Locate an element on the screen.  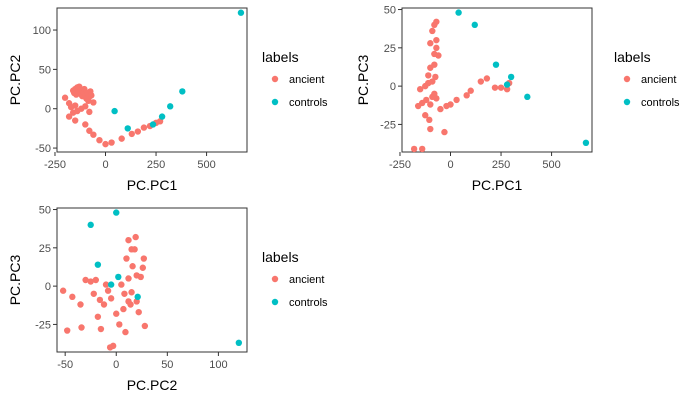
legend-key-ancient is located at coordinates (275, 79).